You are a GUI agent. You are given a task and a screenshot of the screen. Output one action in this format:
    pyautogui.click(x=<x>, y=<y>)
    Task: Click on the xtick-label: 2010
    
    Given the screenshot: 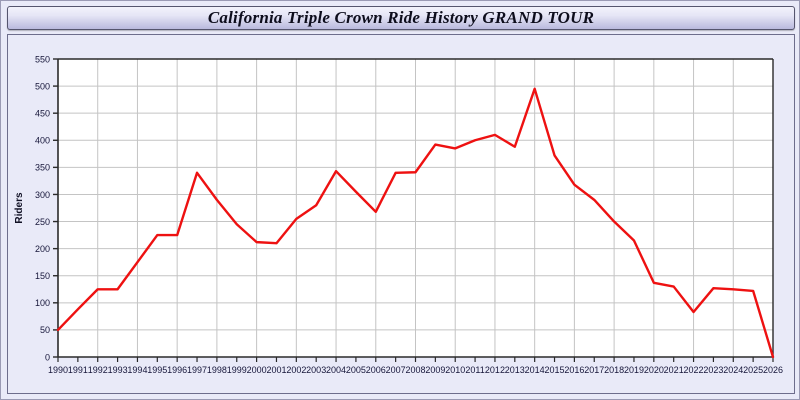 What is the action you would take?
    pyautogui.click(x=455, y=370)
    